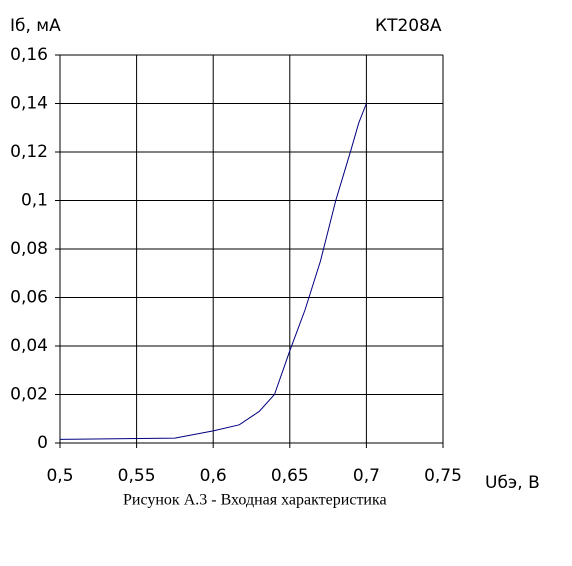  I want to click on x-tick-label: 0,75, so click(443, 476).